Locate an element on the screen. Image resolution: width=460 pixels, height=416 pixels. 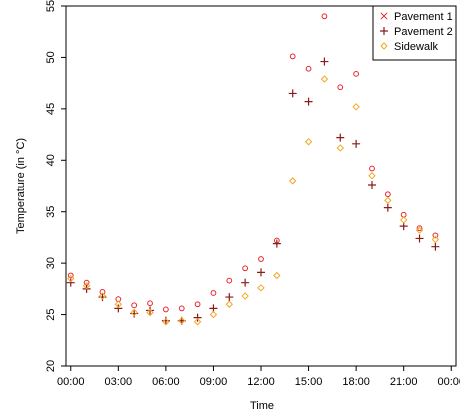
y-tick-label: 35 is located at coordinates (51, 212).